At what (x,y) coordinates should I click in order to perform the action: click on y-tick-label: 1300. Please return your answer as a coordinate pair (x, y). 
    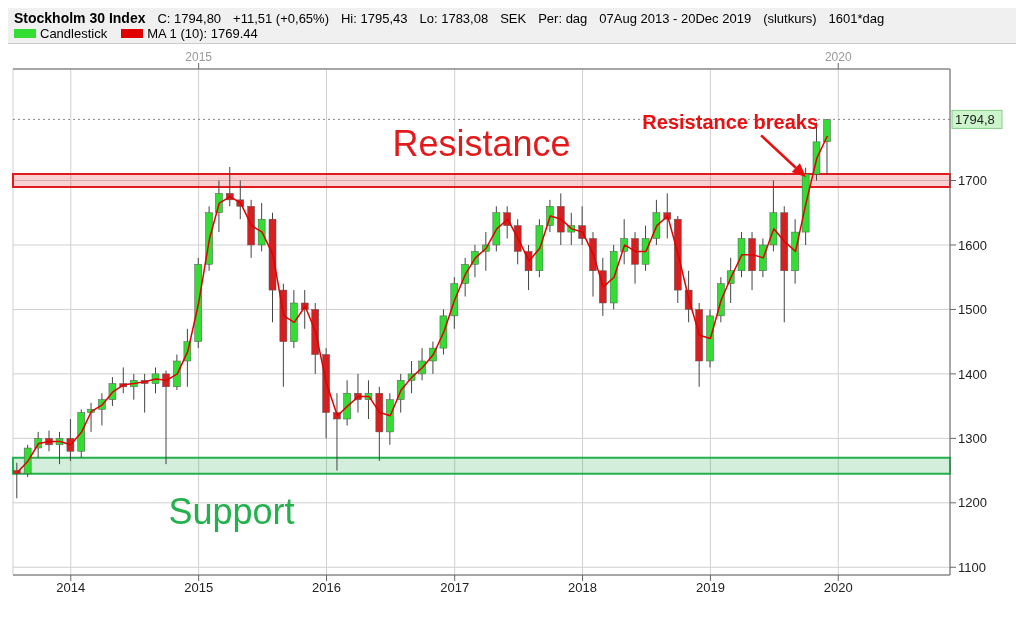
    Looking at the image, I should click on (972, 438).